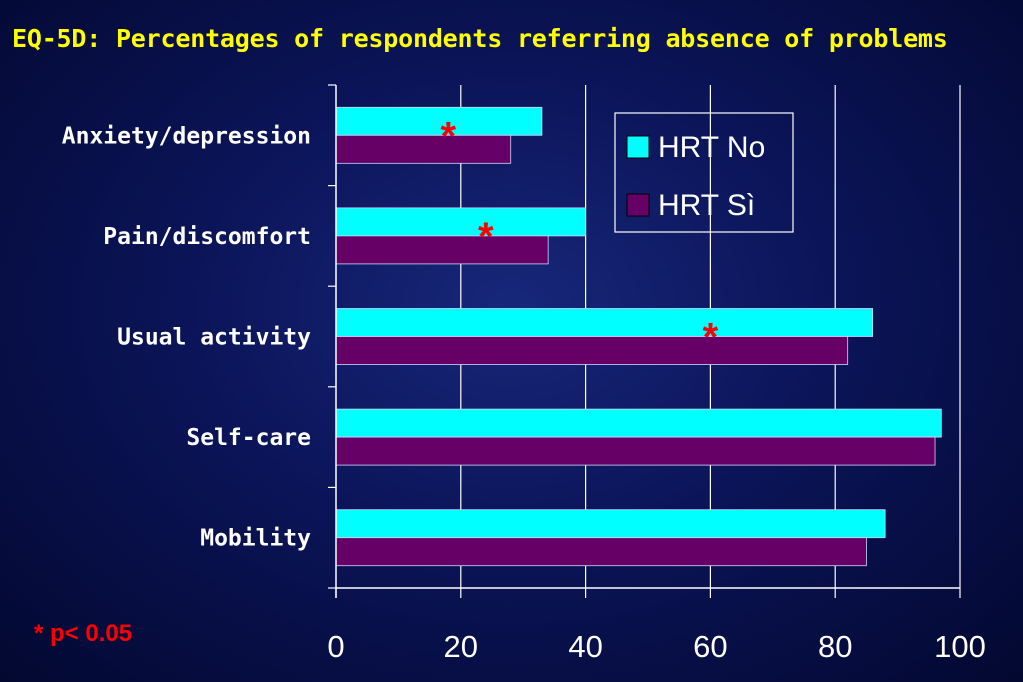 The height and width of the screenshot is (682, 1023). What do you see at coordinates (461, 646) in the screenshot?
I see `x-tick-label: 20` at bounding box center [461, 646].